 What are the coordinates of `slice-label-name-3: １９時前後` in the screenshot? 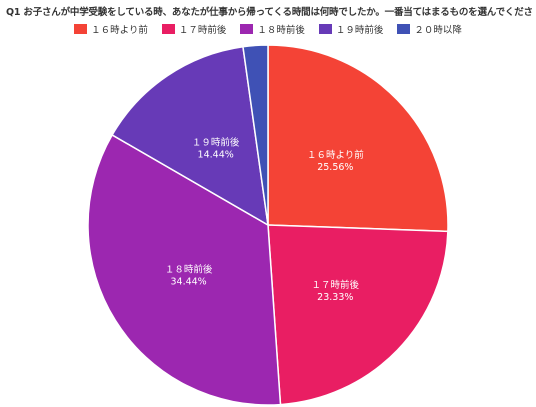 It's located at (216, 142).